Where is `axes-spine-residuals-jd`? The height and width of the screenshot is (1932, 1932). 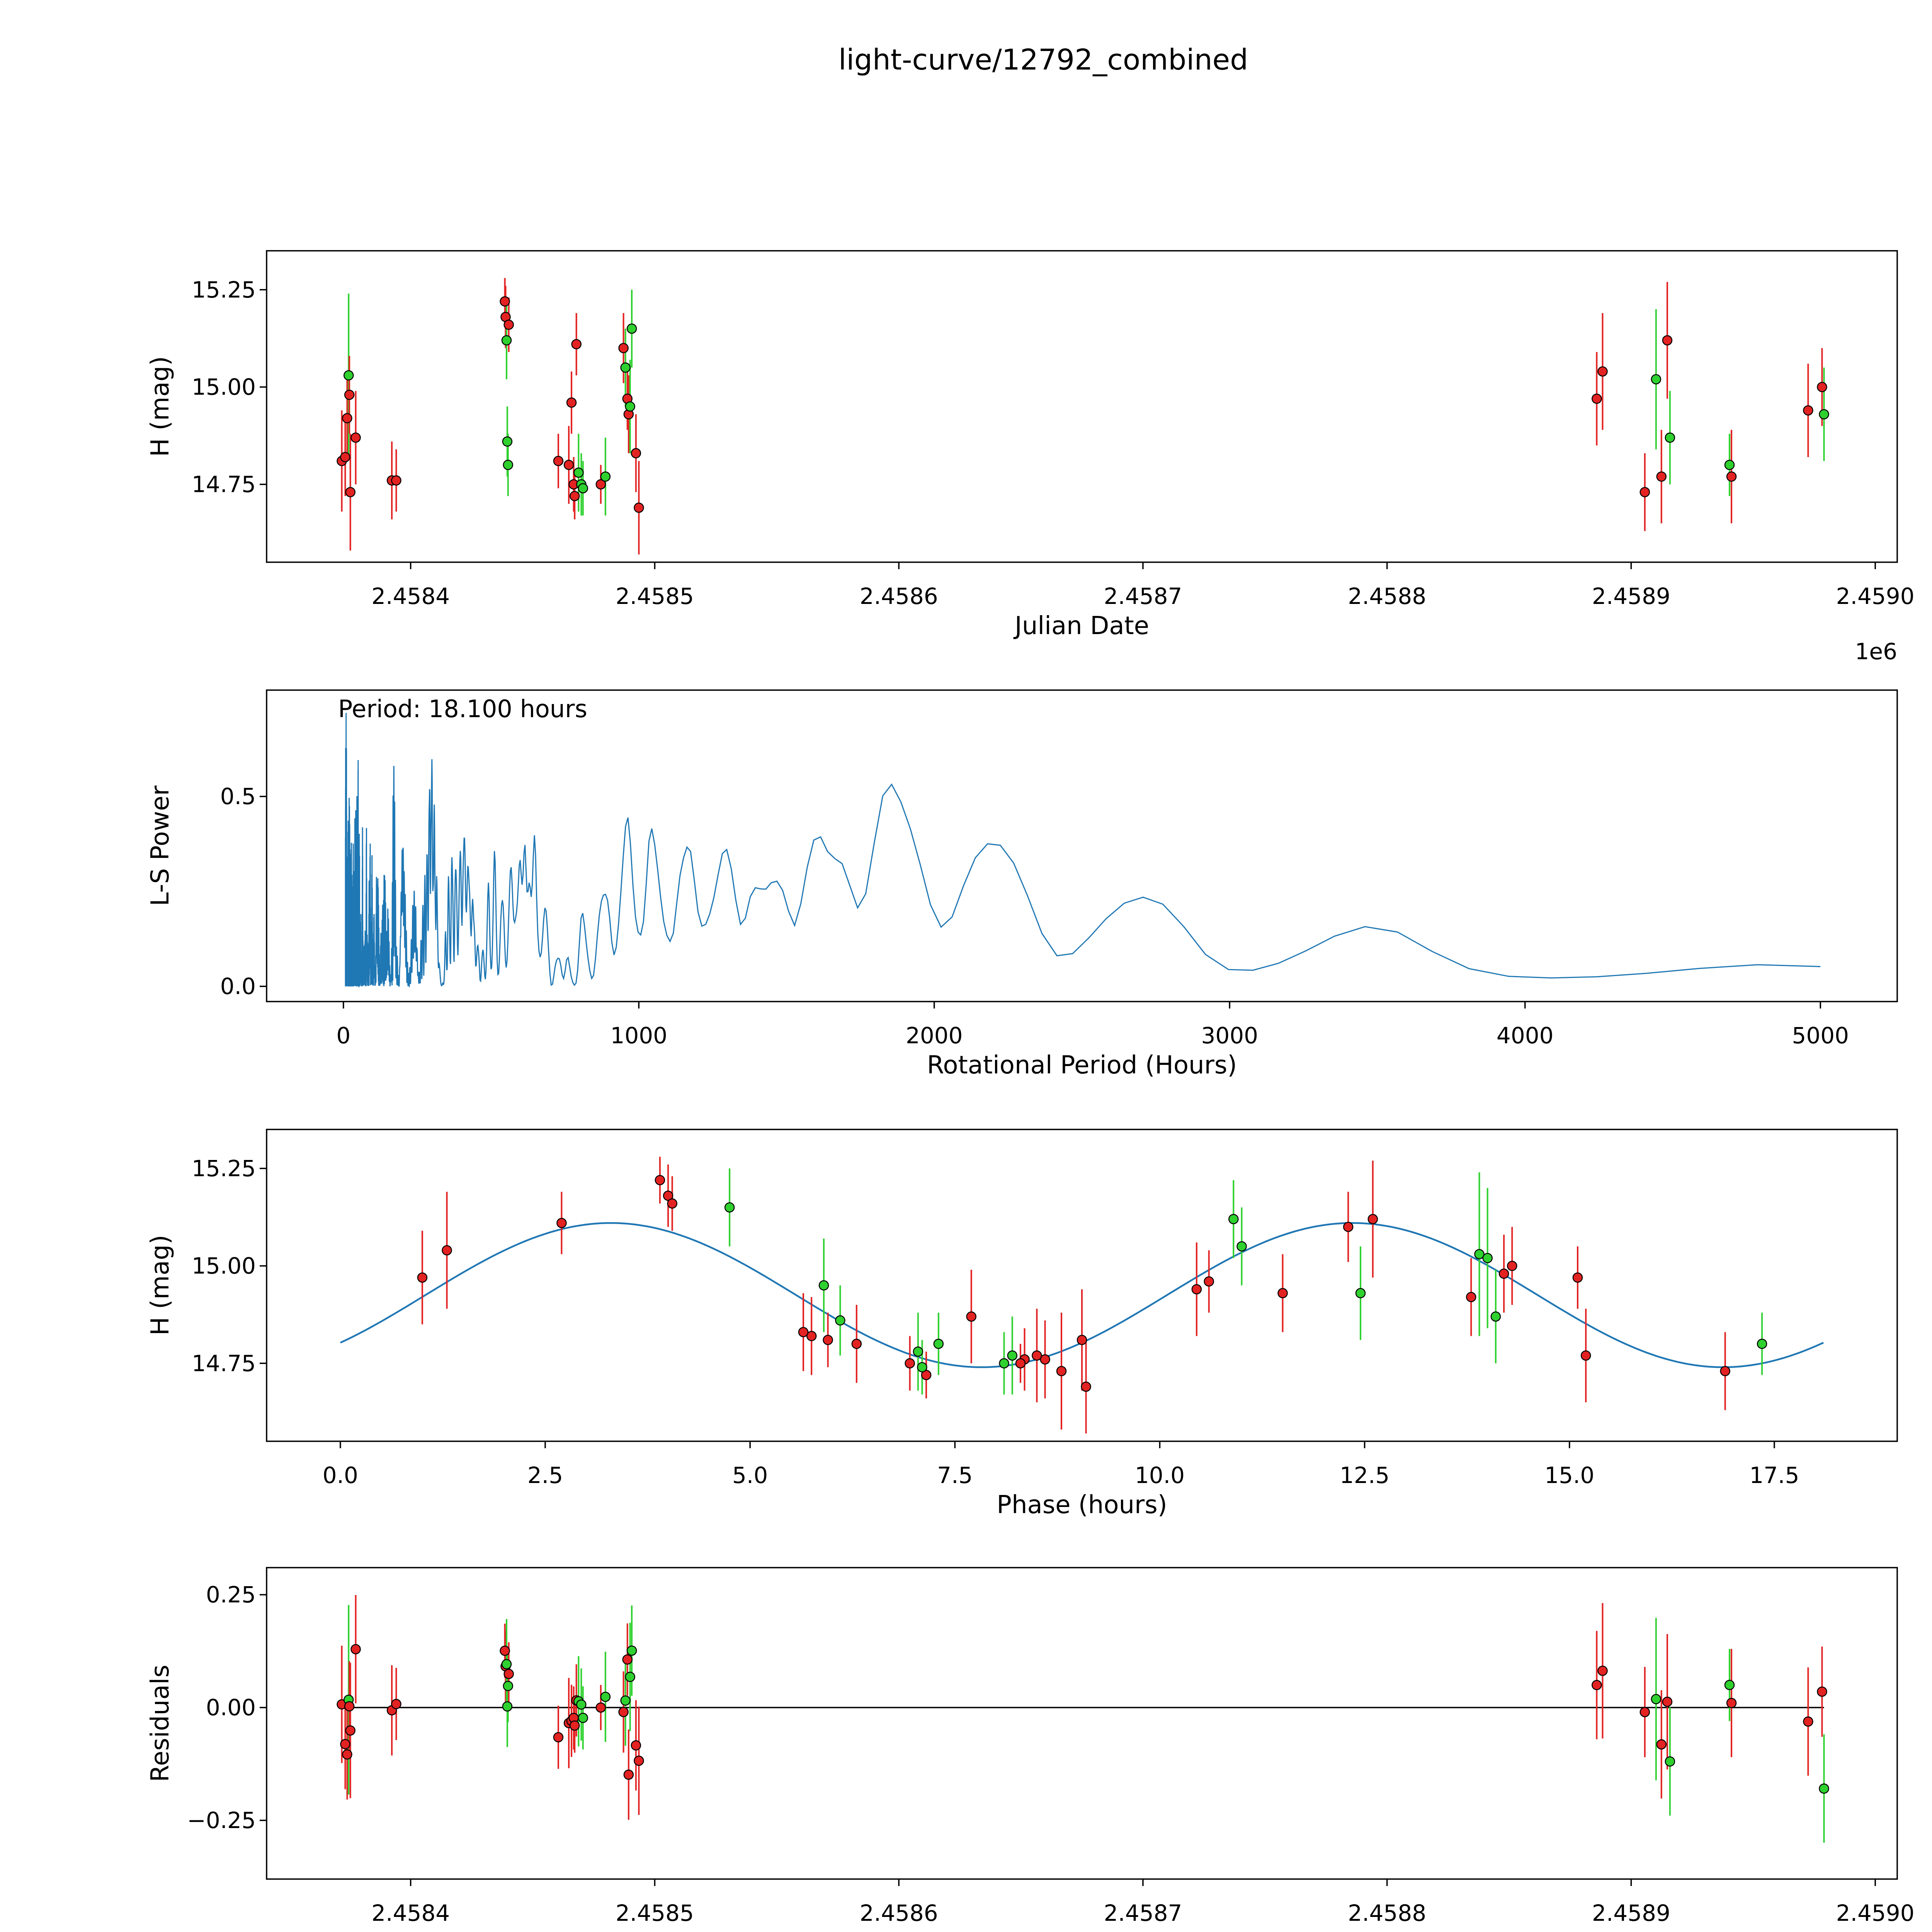 axes-spine-residuals-jd is located at coordinates (1082, 1724).